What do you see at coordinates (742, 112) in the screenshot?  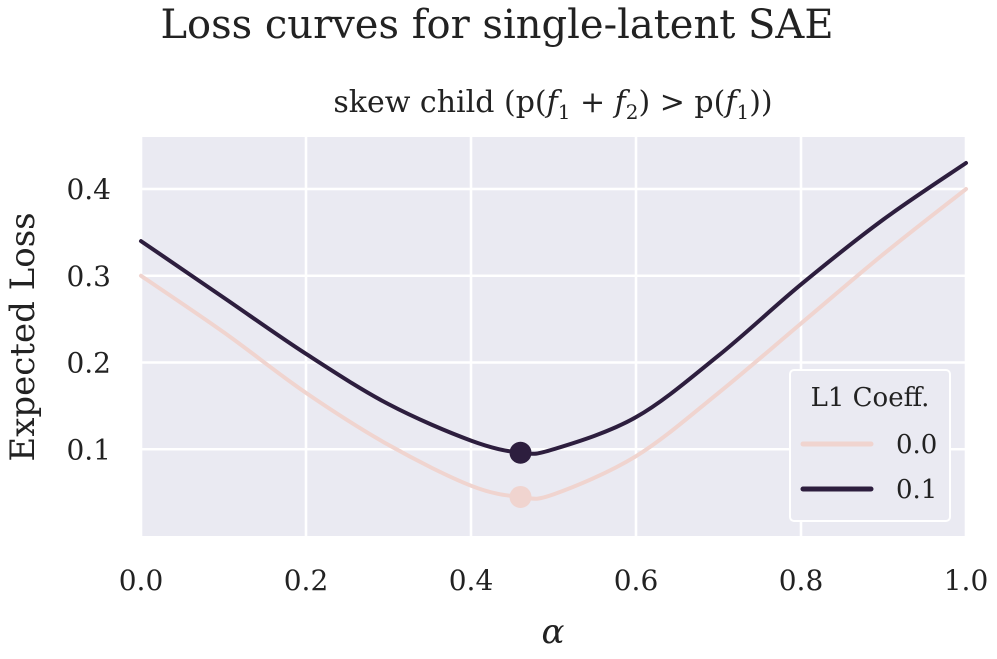 I see `subtitle-f3-sub: 1` at bounding box center [742, 112].